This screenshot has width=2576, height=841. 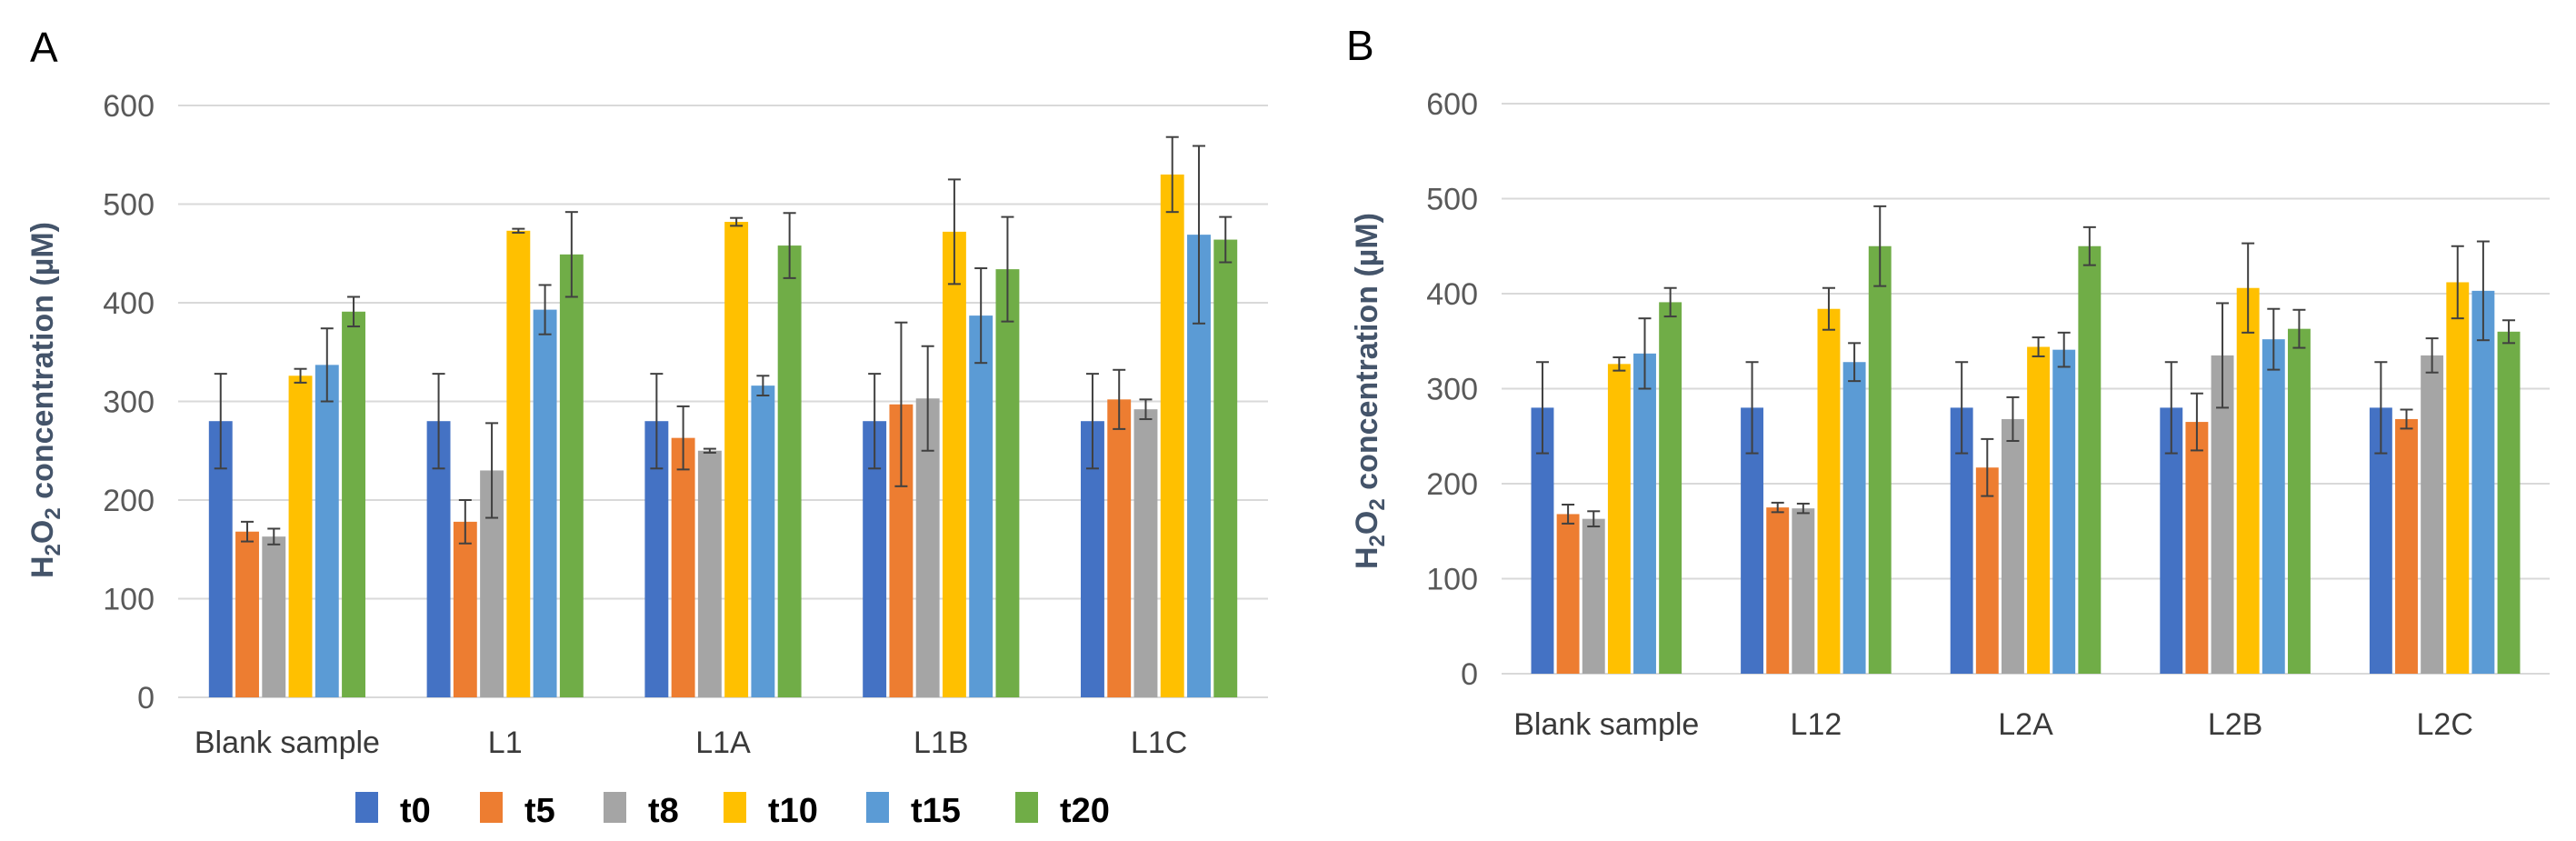 What do you see at coordinates (941, 743) in the screenshot?
I see `x-category-label: L1B` at bounding box center [941, 743].